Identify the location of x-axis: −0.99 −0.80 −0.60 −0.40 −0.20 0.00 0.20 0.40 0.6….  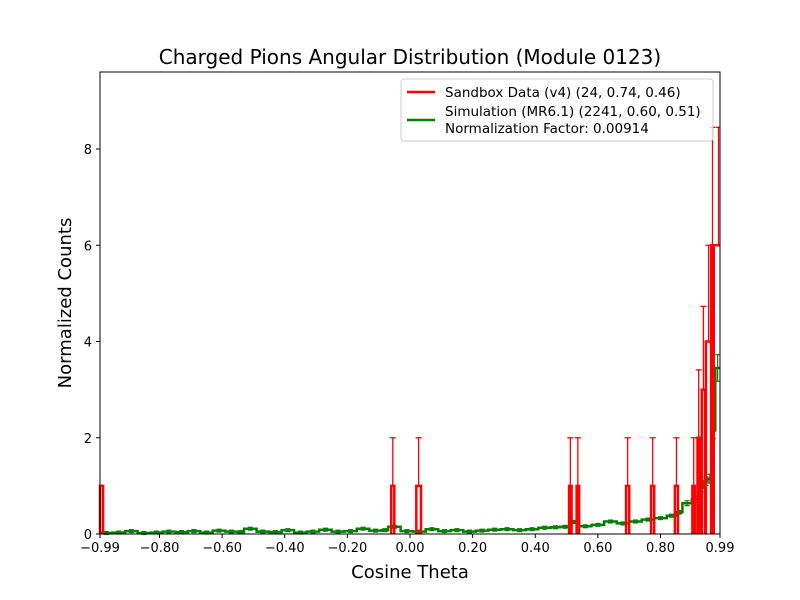
(407, 545).